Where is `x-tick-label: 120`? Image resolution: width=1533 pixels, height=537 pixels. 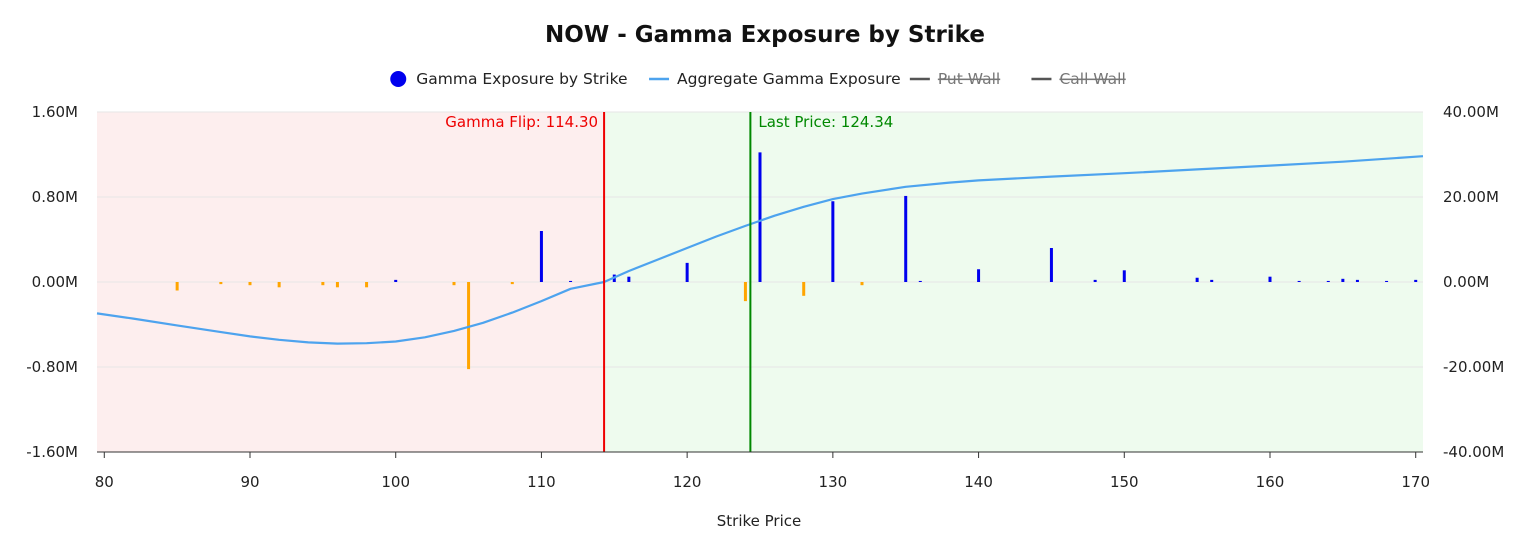 x-tick-label: 120 is located at coordinates (687, 482).